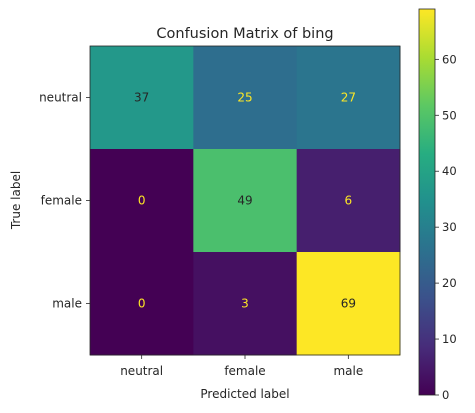  I want to click on cell-value-label: 69, so click(348, 304).